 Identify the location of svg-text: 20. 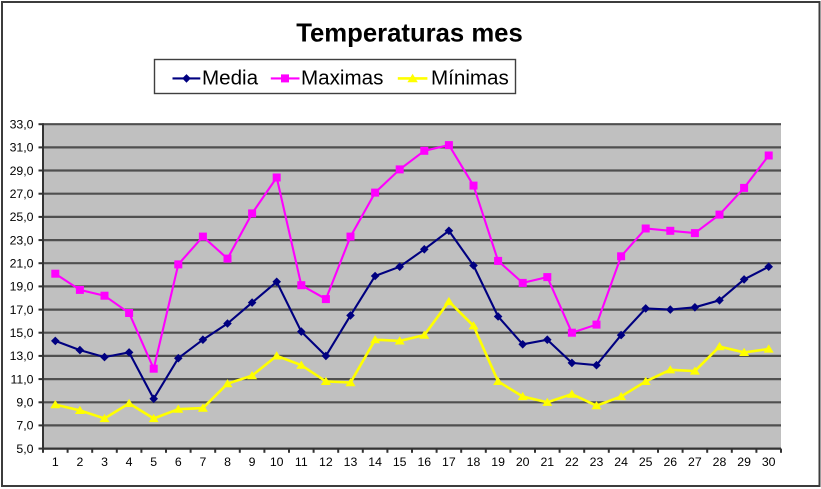
(523, 462).